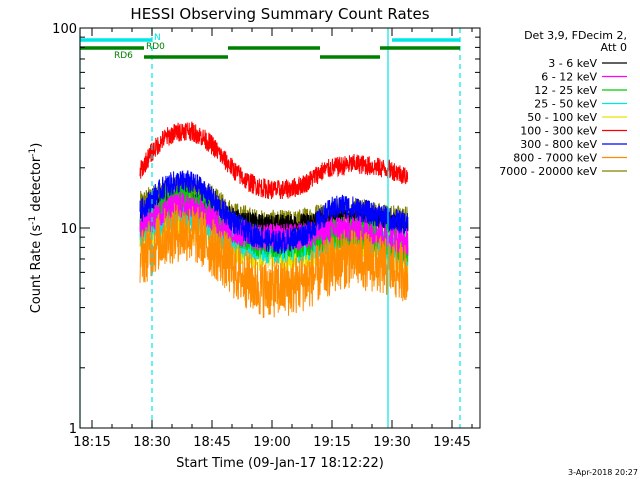  I want to click on flag-label-n: N, so click(157, 38).